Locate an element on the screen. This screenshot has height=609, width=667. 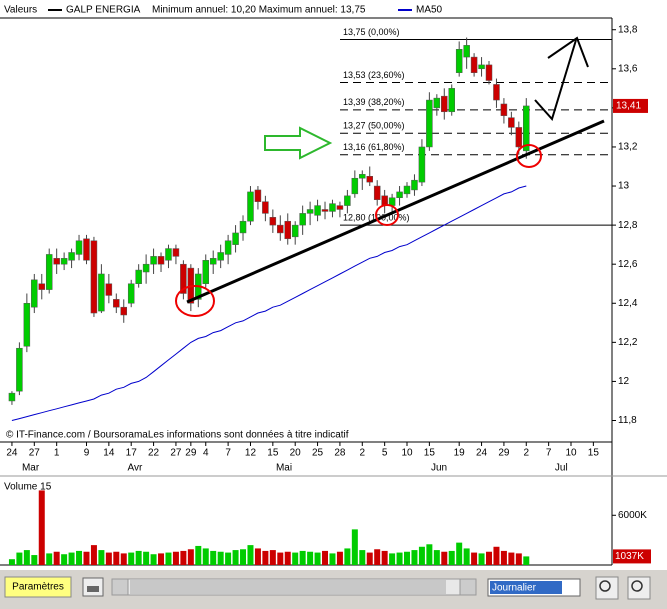
zoom-icon is located at coordinates (637, 586).